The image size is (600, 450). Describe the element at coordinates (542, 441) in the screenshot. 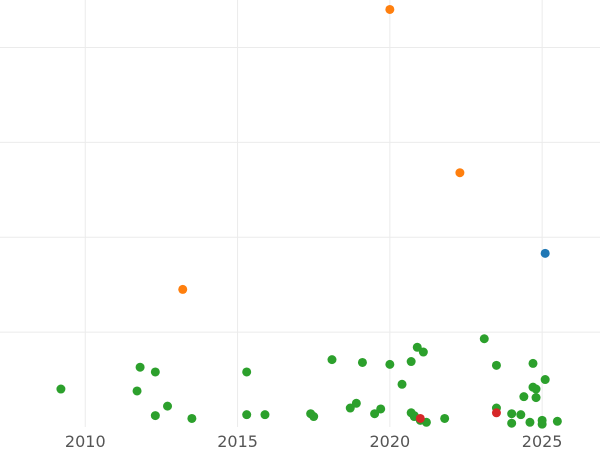

I see `x-tick-label: 2025` at that location.